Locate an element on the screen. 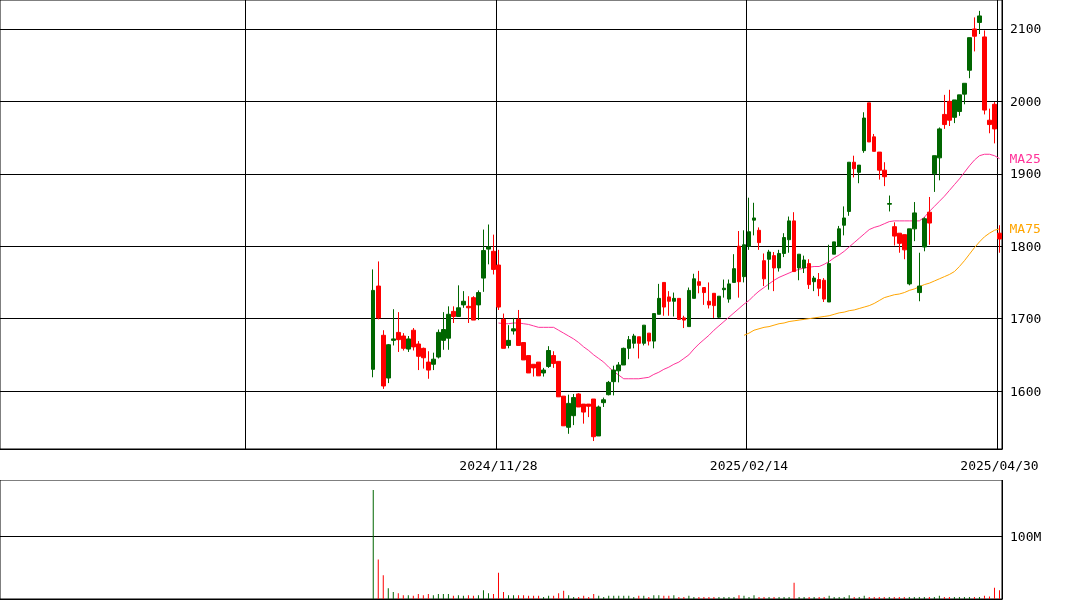 The width and height of the screenshot is (1065, 600). y-tick-label: 2100 is located at coordinates (1026, 29).